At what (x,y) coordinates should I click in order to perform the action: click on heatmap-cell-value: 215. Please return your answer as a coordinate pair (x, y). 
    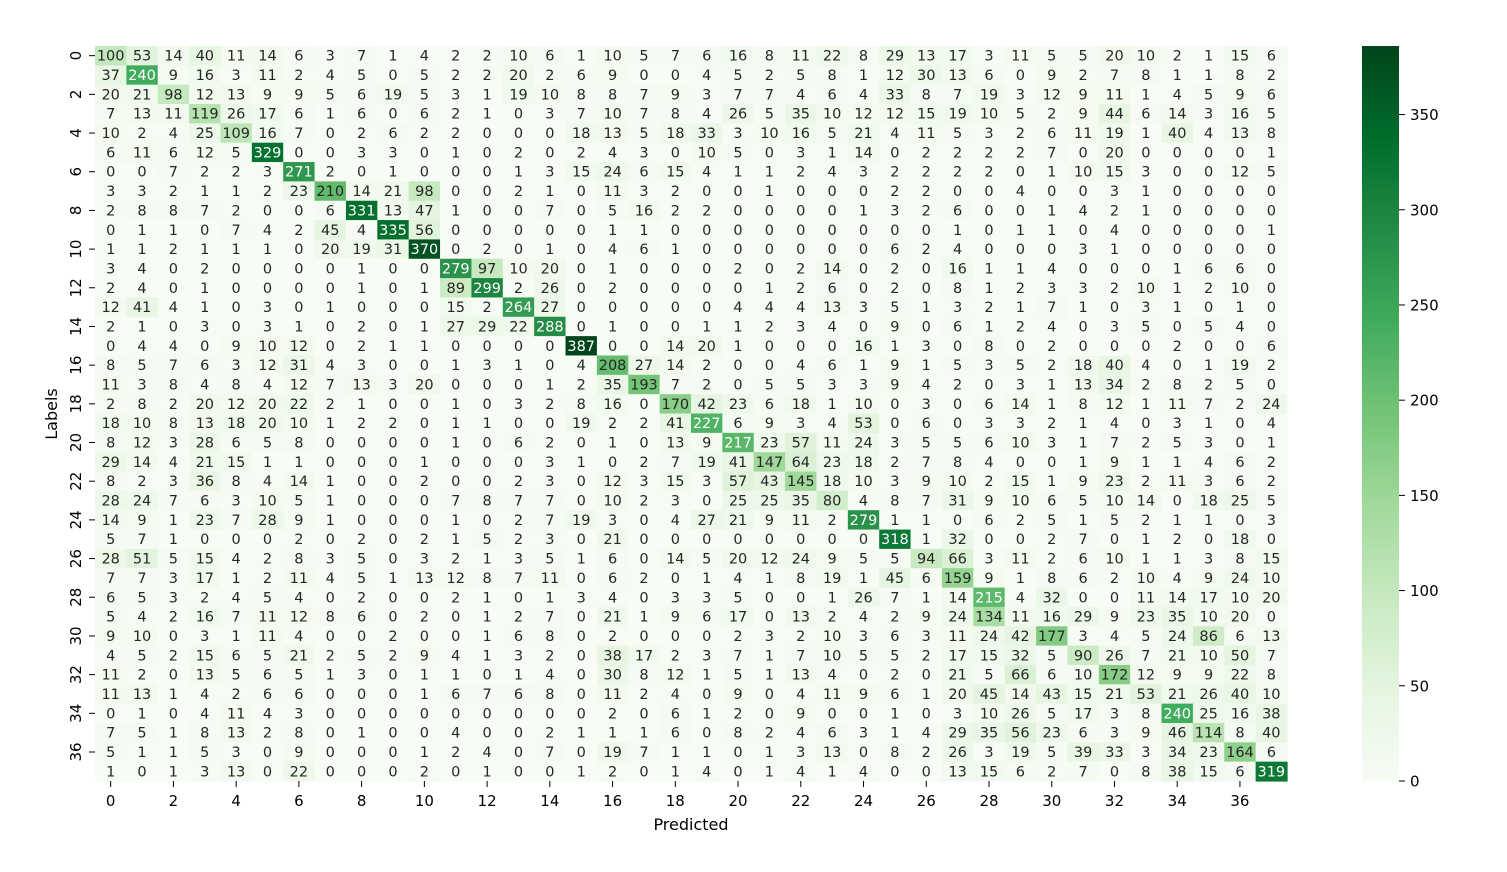
    Looking at the image, I should click on (989, 598).